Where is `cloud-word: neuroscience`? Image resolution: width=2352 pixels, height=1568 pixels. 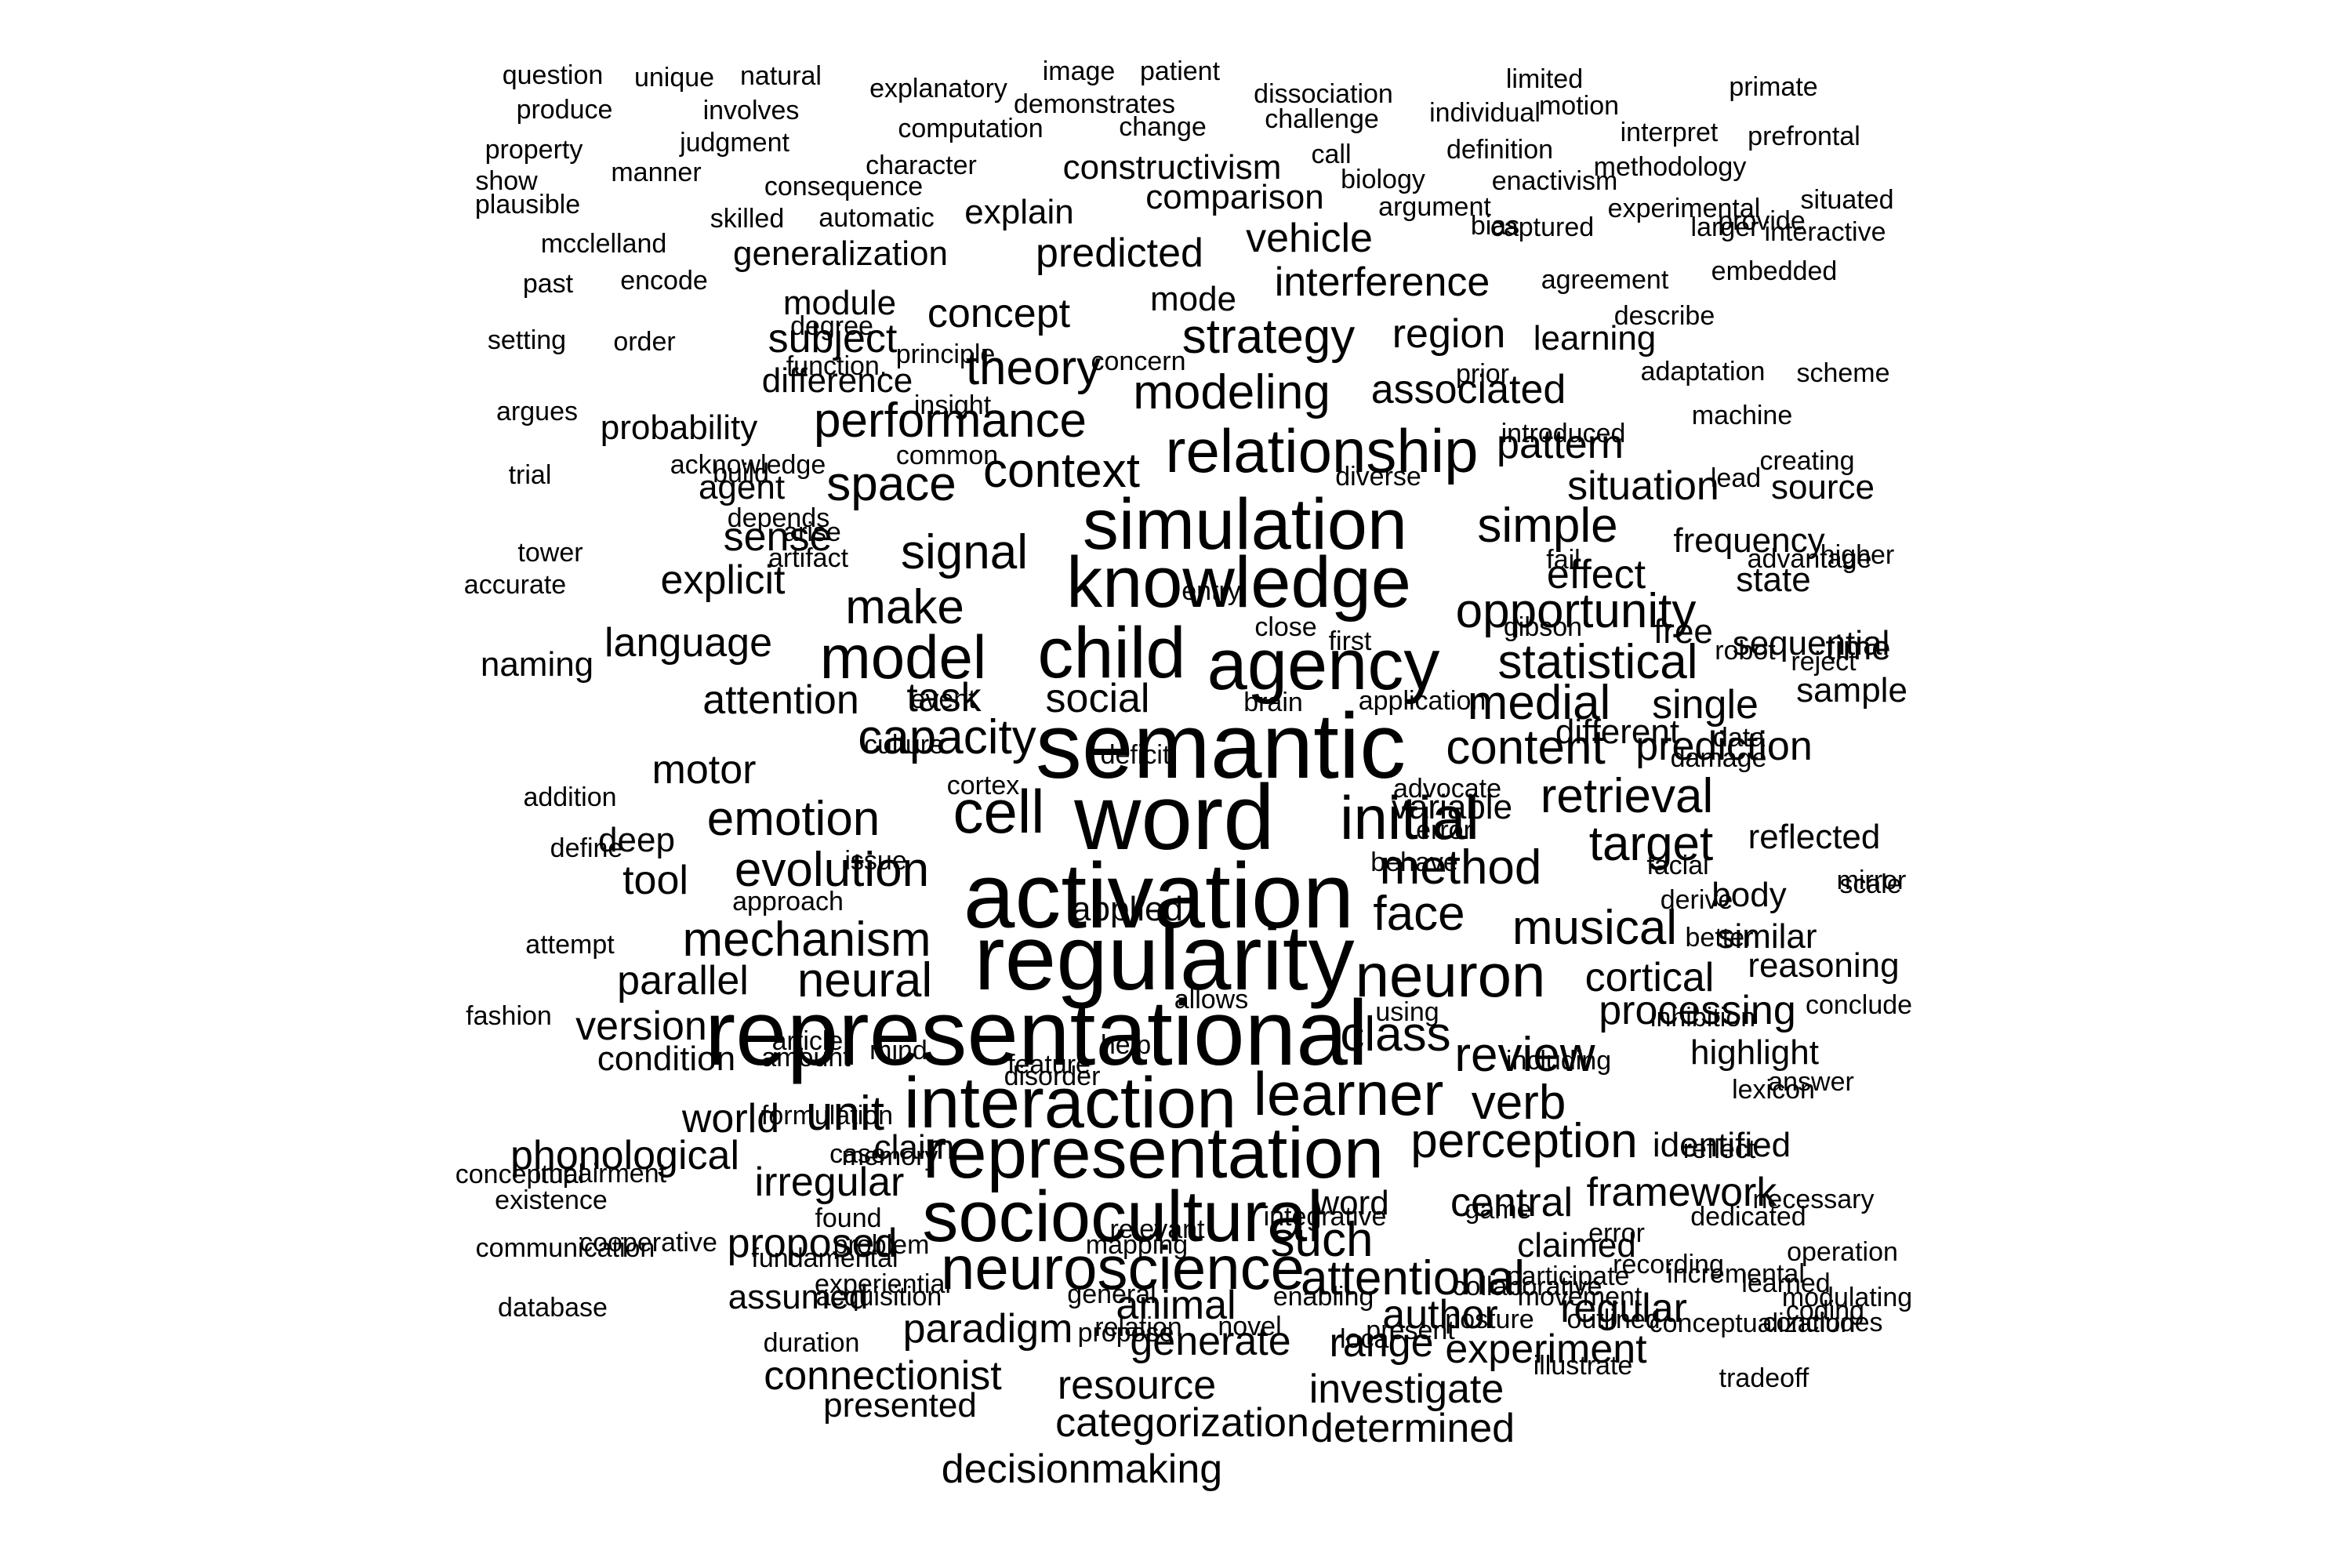 cloud-word: neuroscience is located at coordinates (1123, 1267).